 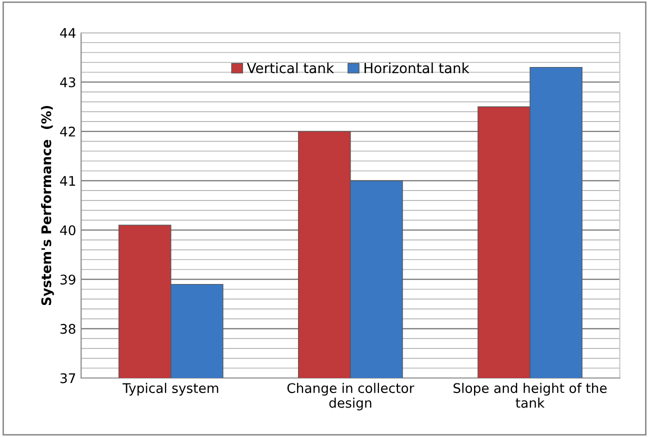 What do you see at coordinates (68, 378) in the screenshot?
I see `y-tick-label: 37` at bounding box center [68, 378].